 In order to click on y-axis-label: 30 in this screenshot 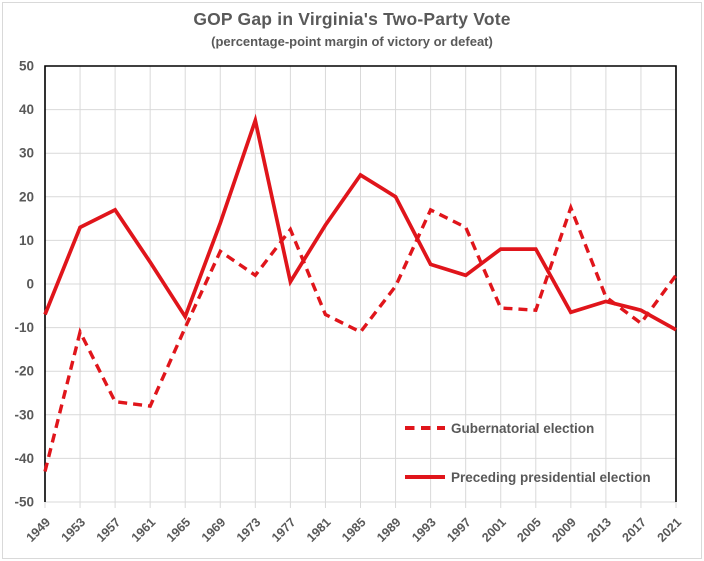, I will do `click(26, 153)`.